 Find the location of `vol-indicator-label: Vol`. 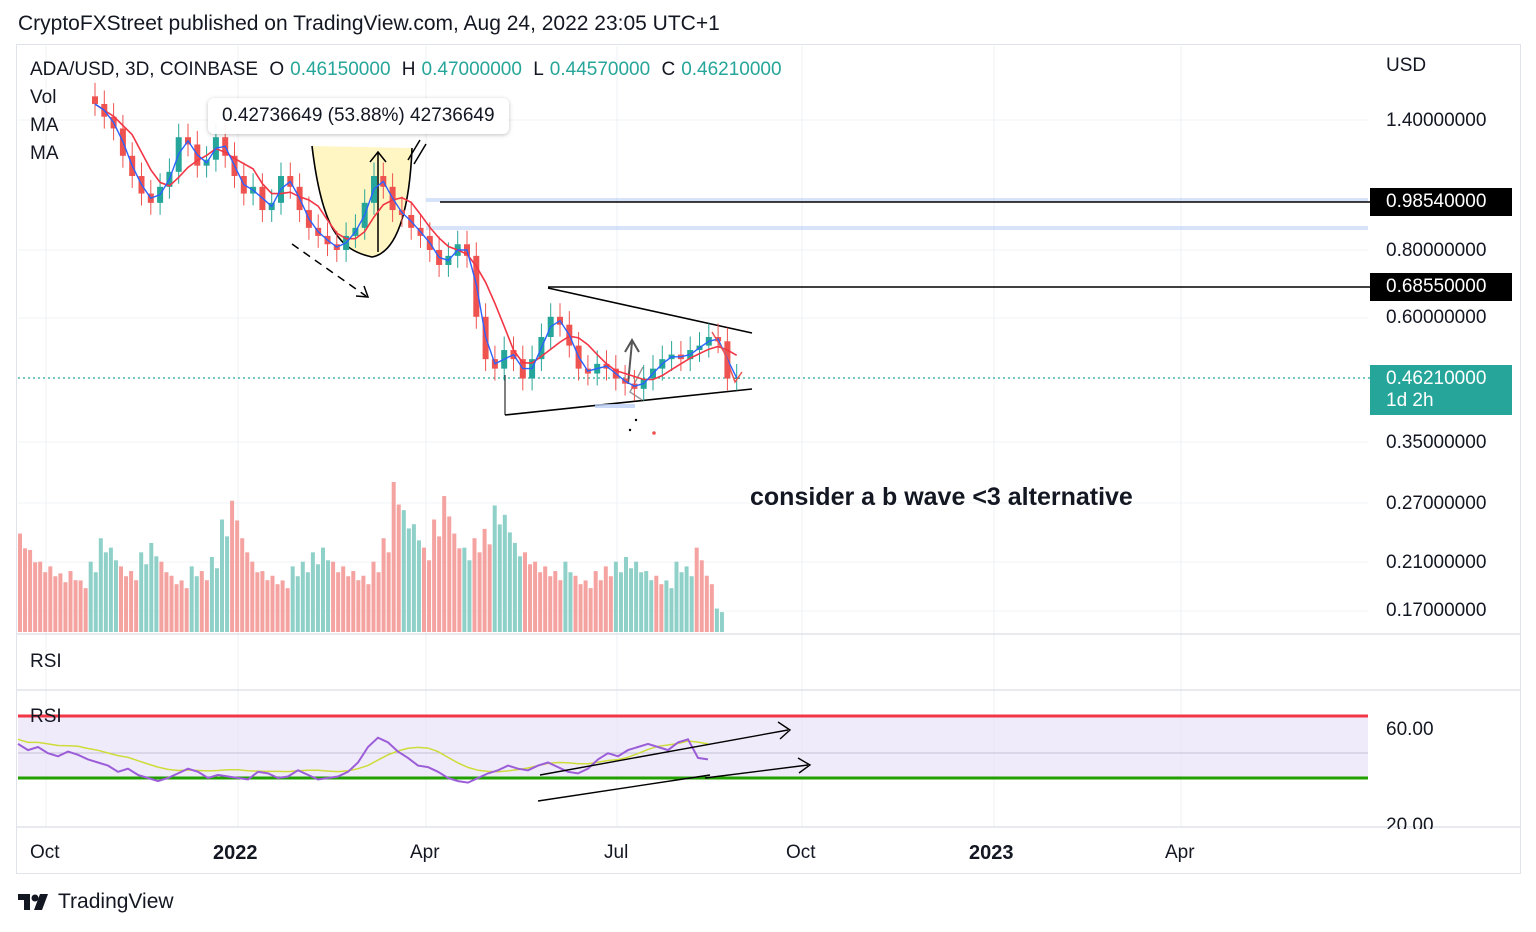

vol-indicator-label: Vol is located at coordinates (43, 97).